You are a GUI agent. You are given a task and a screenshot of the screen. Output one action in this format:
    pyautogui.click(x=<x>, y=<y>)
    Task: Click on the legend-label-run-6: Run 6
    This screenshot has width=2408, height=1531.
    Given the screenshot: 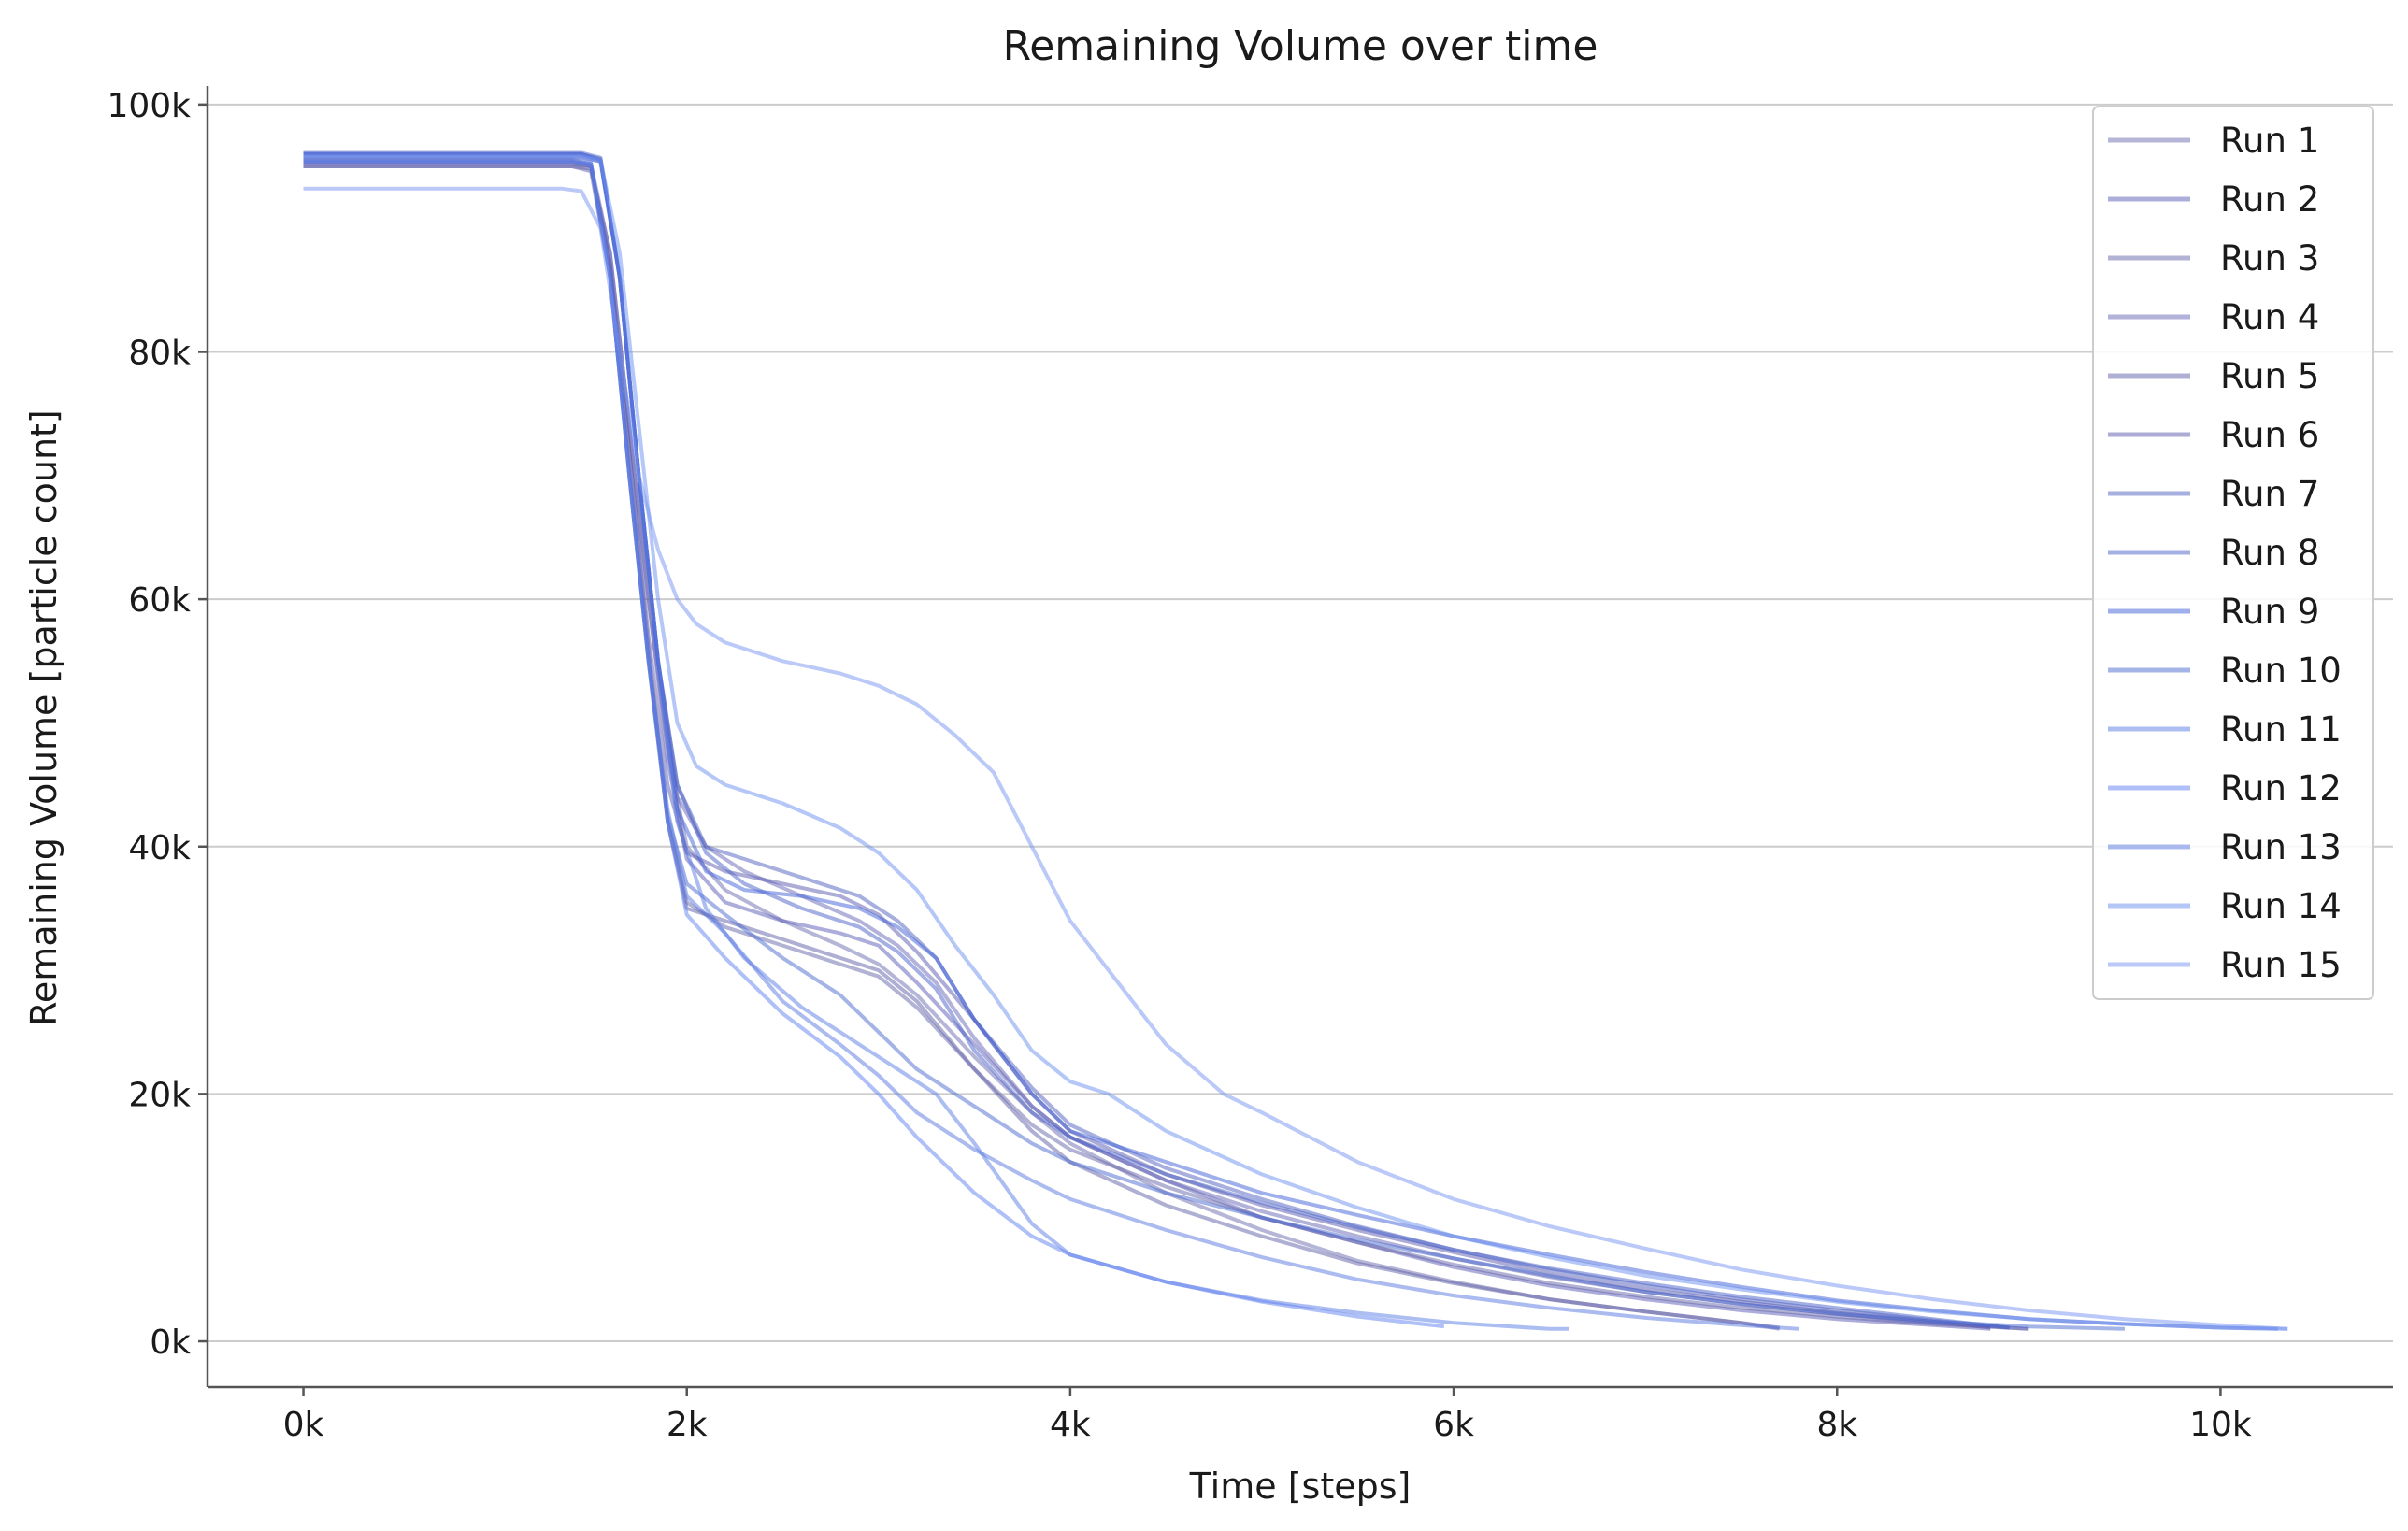 What is the action you would take?
    pyautogui.click(x=2269, y=435)
    